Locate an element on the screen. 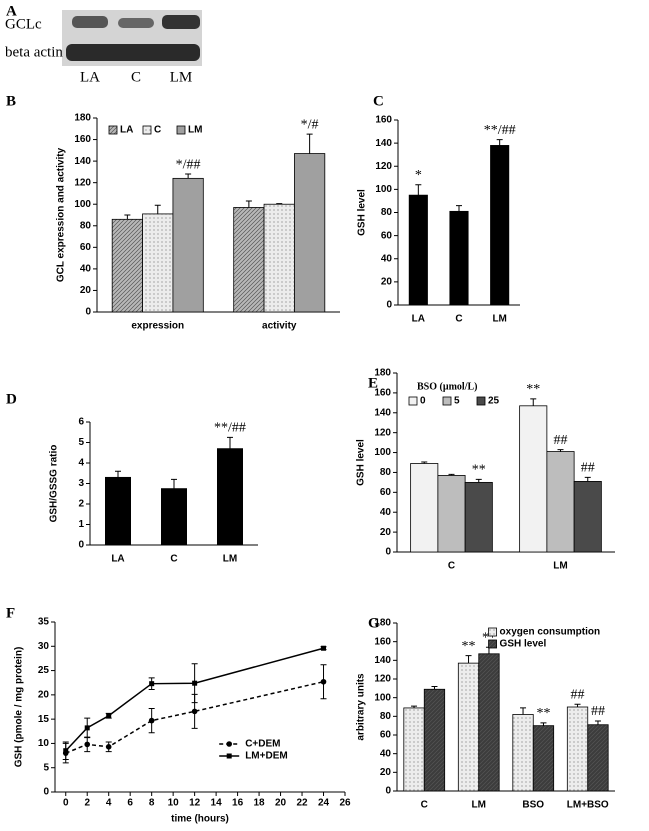 Image resolution: width=649 pixels, height=831 pixels. x-tick-label: 22 is located at coordinates (302, 803).